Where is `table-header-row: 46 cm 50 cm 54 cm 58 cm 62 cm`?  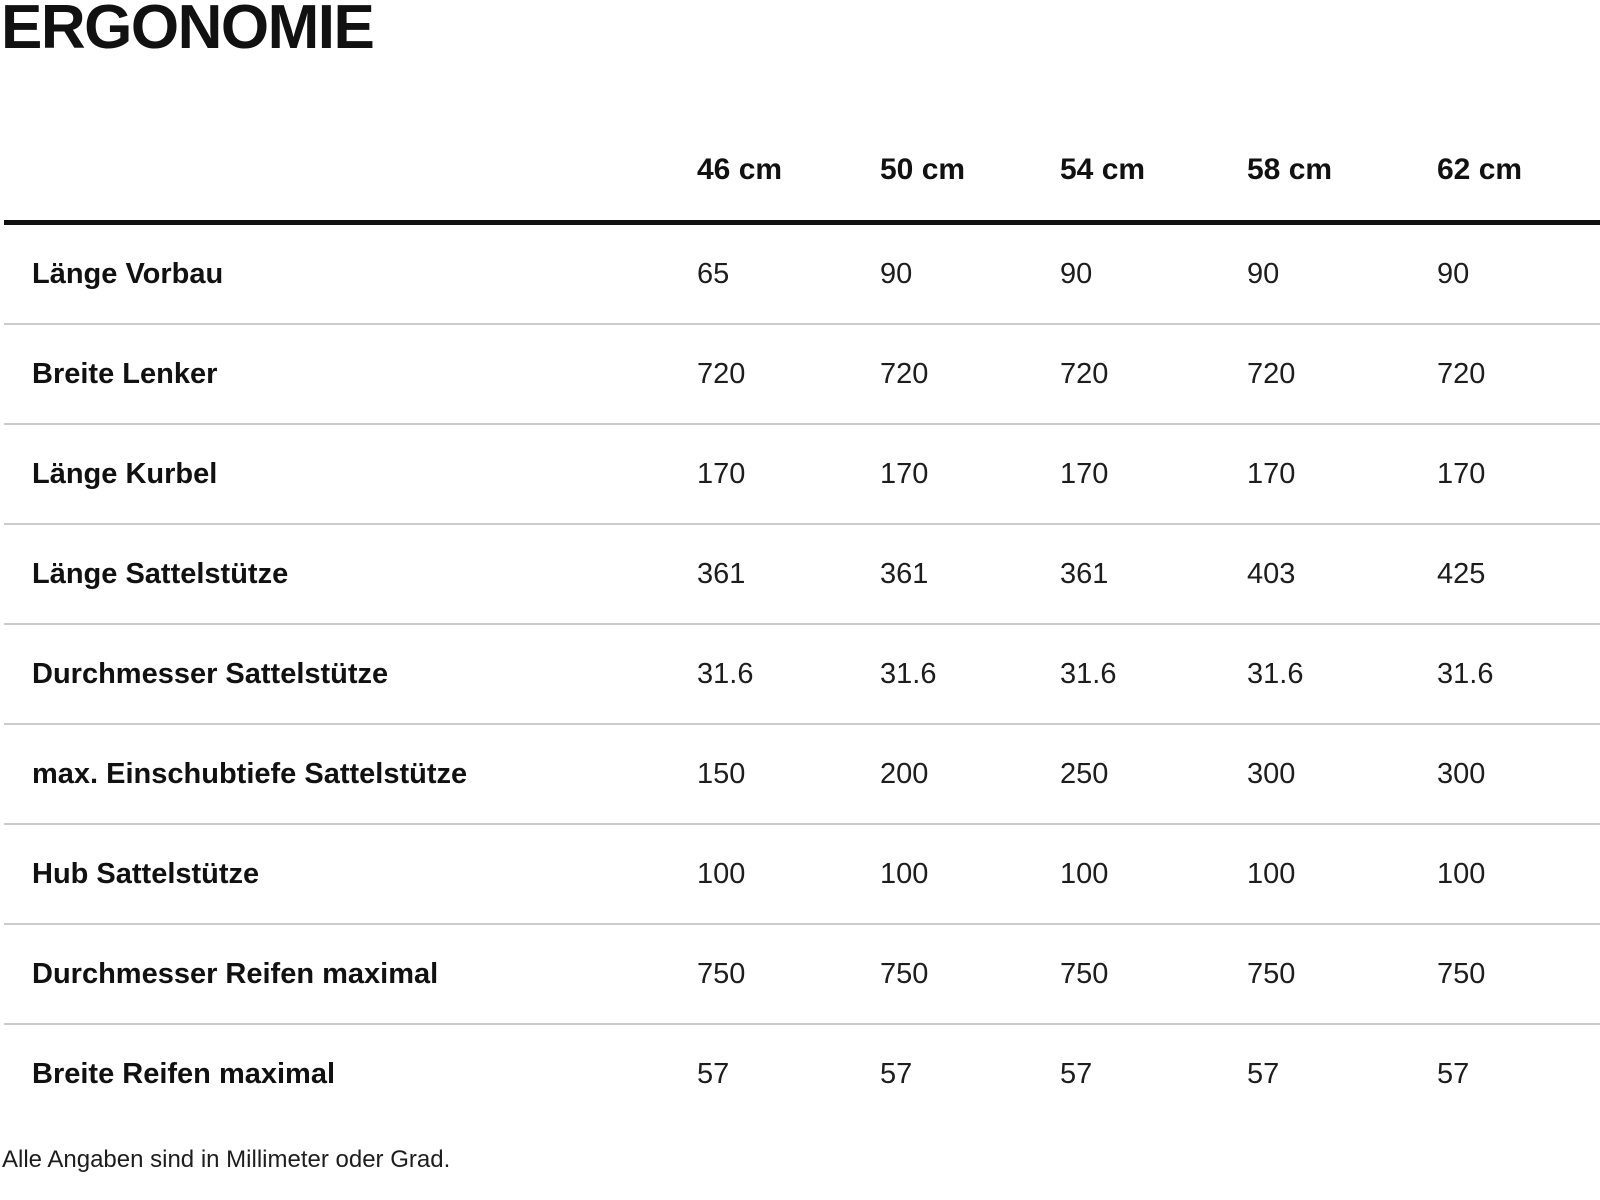
table-header-row: 46 cm 50 cm 54 cm 58 cm 62 cm is located at coordinates (802, 172).